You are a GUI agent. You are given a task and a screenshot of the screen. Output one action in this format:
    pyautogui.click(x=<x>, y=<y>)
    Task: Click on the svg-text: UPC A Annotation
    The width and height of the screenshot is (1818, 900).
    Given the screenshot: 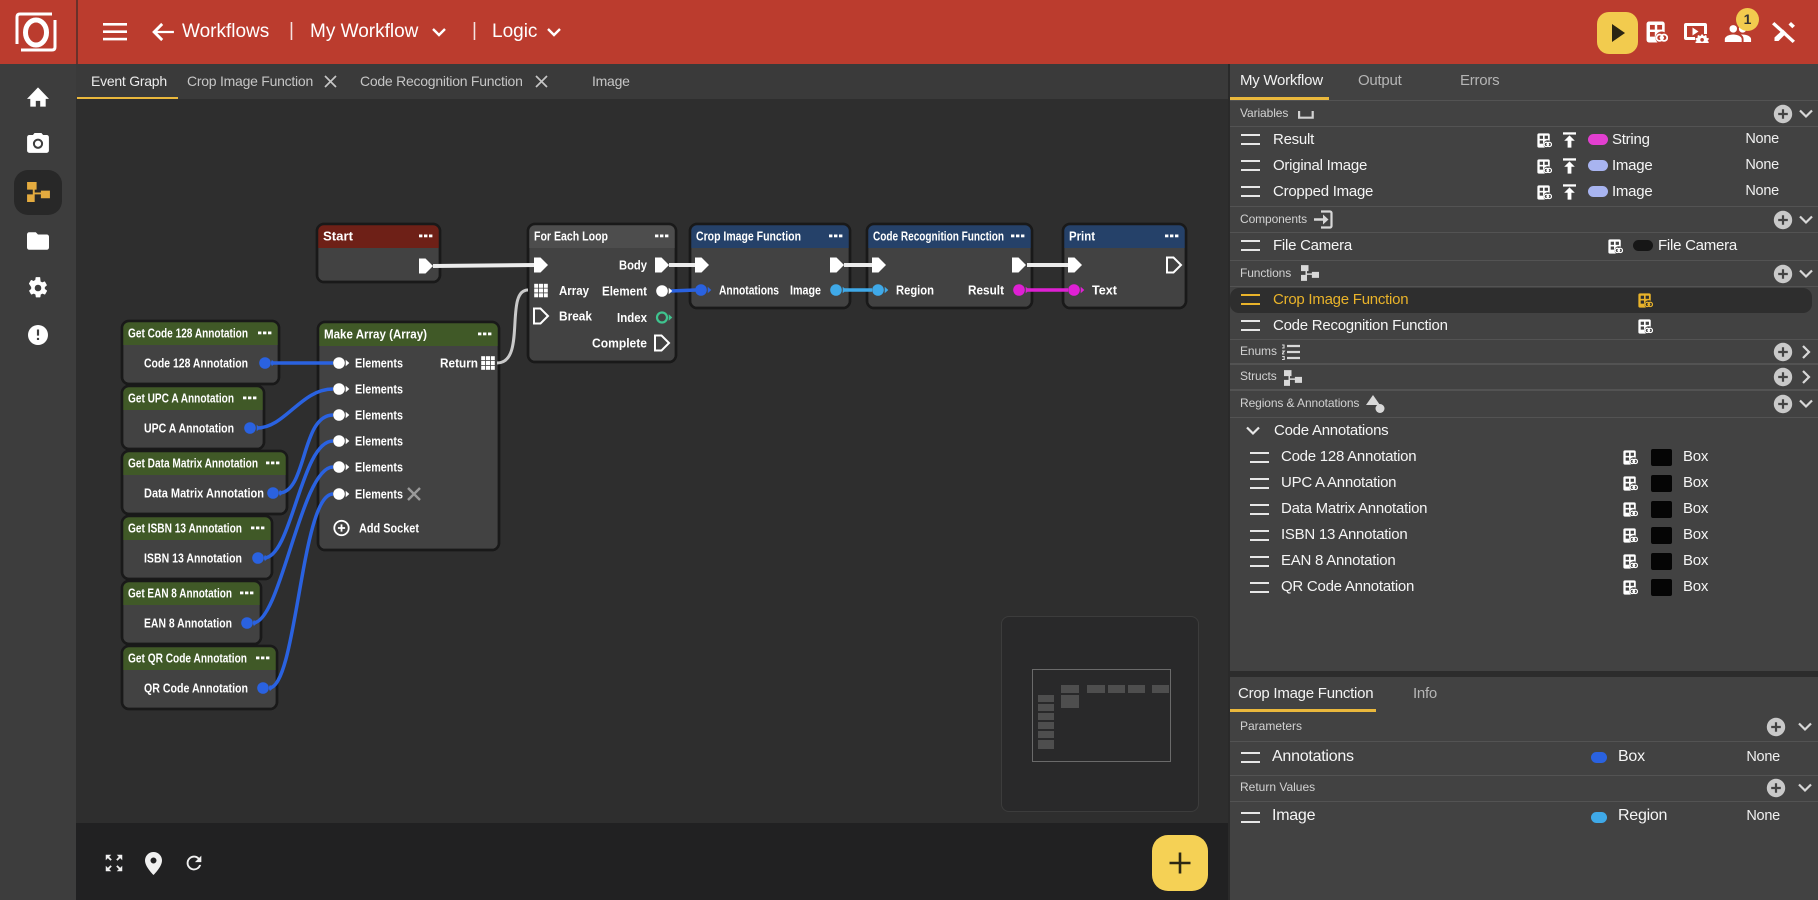 What is the action you would take?
    pyautogui.click(x=189, y=429)
    